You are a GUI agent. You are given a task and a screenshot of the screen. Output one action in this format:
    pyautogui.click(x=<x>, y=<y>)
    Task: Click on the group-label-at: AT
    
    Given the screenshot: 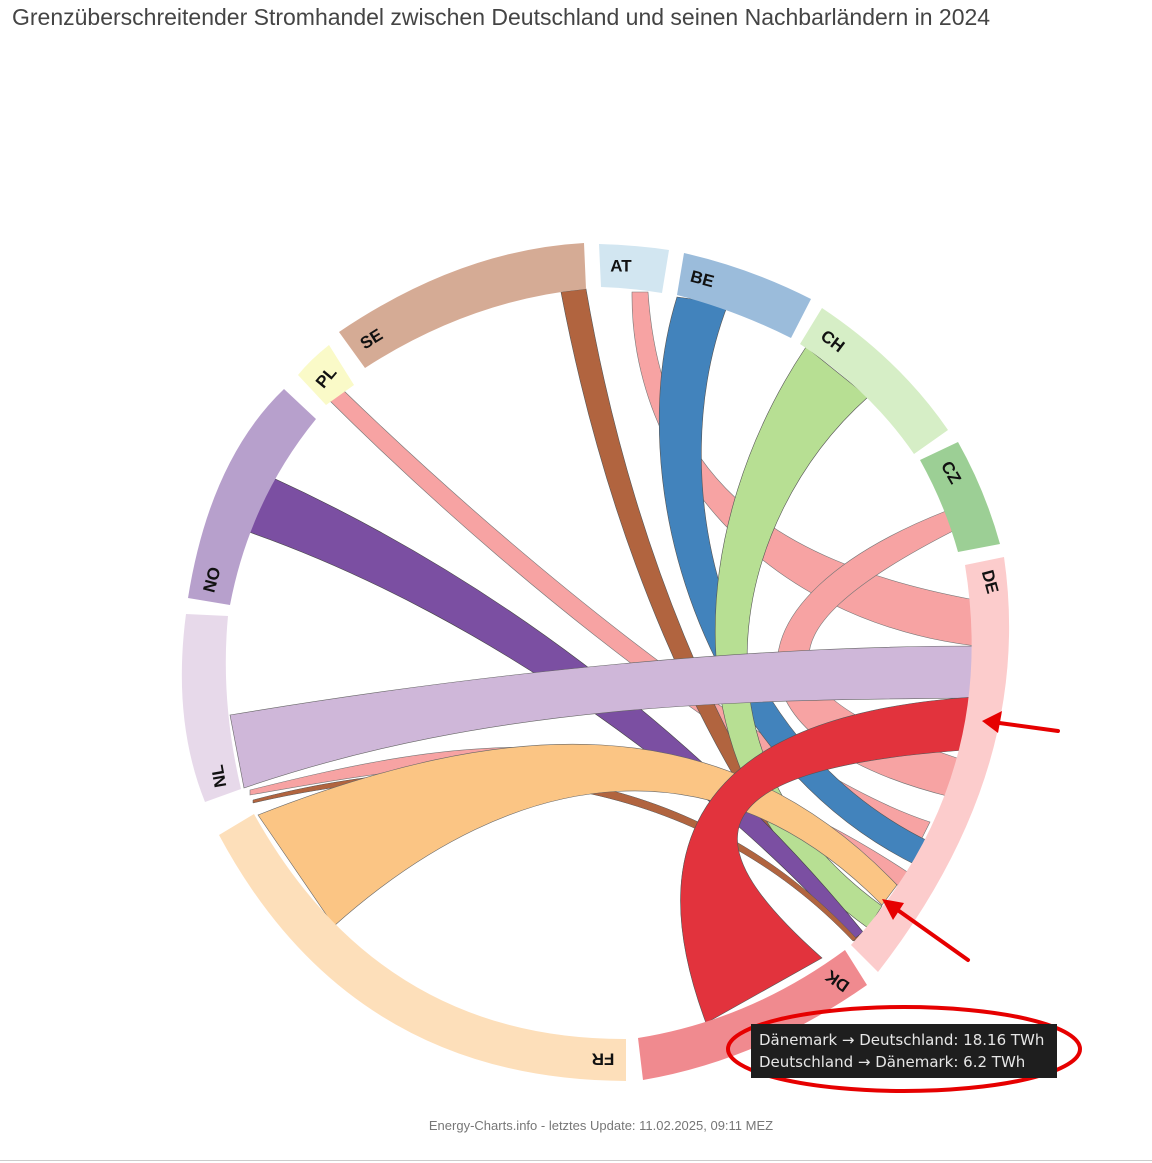 What is the action you would take?
    pyautogui.click(x=621, y=265)
    